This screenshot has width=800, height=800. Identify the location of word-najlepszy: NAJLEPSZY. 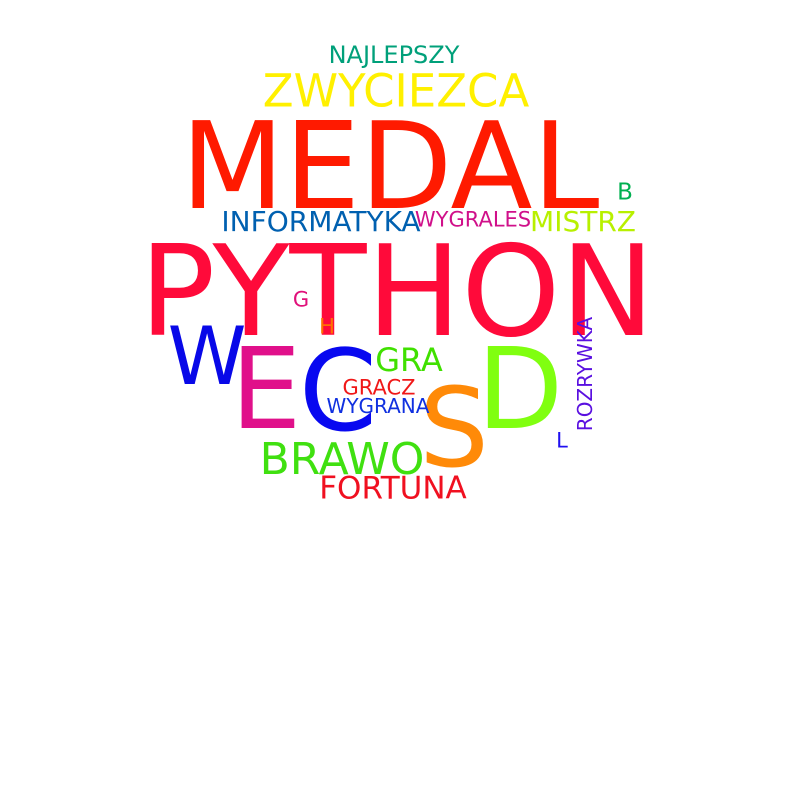
(394, 55).